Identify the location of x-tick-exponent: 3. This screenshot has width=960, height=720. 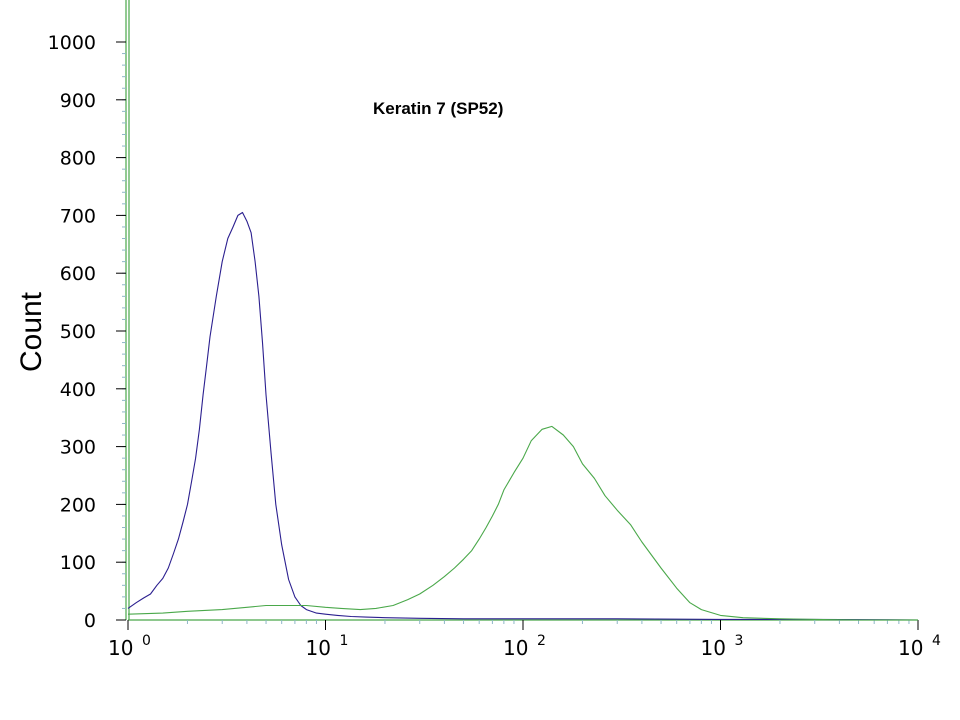
(739, 641).